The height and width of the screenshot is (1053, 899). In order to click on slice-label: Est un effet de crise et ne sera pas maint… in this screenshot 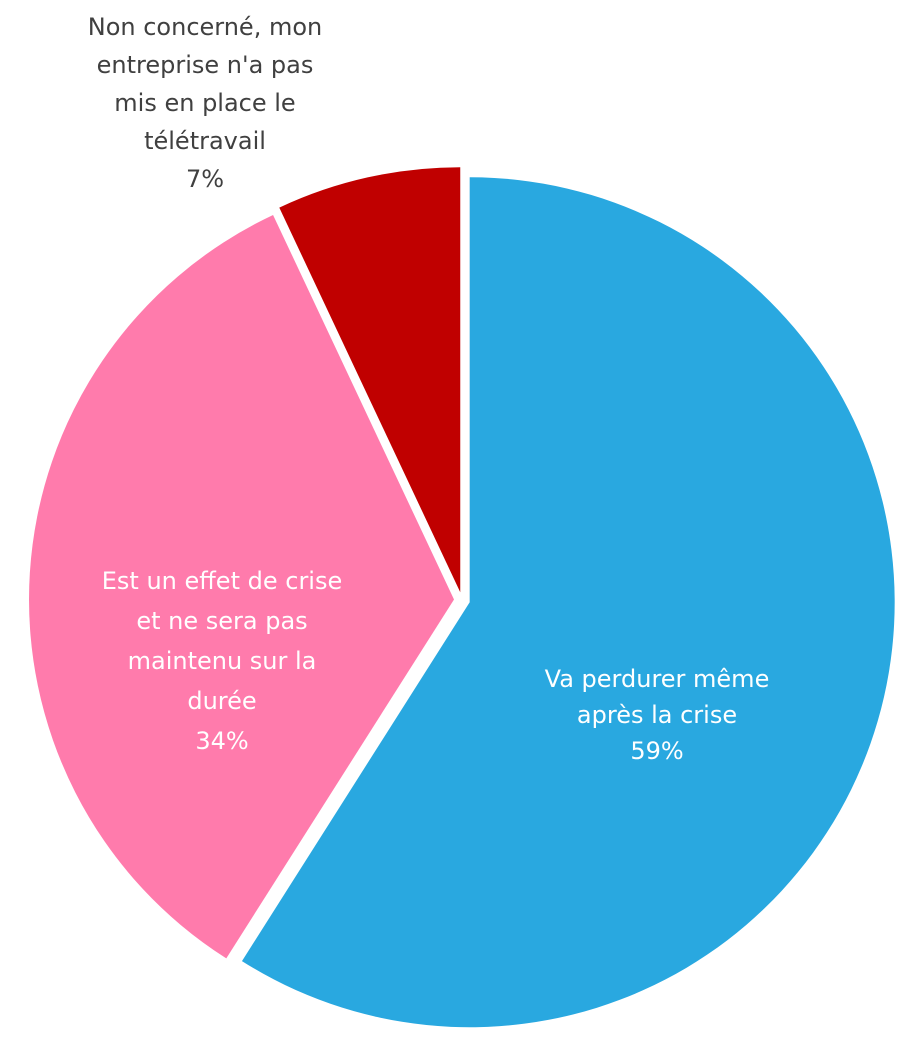, I will do `click(222, 641)`.